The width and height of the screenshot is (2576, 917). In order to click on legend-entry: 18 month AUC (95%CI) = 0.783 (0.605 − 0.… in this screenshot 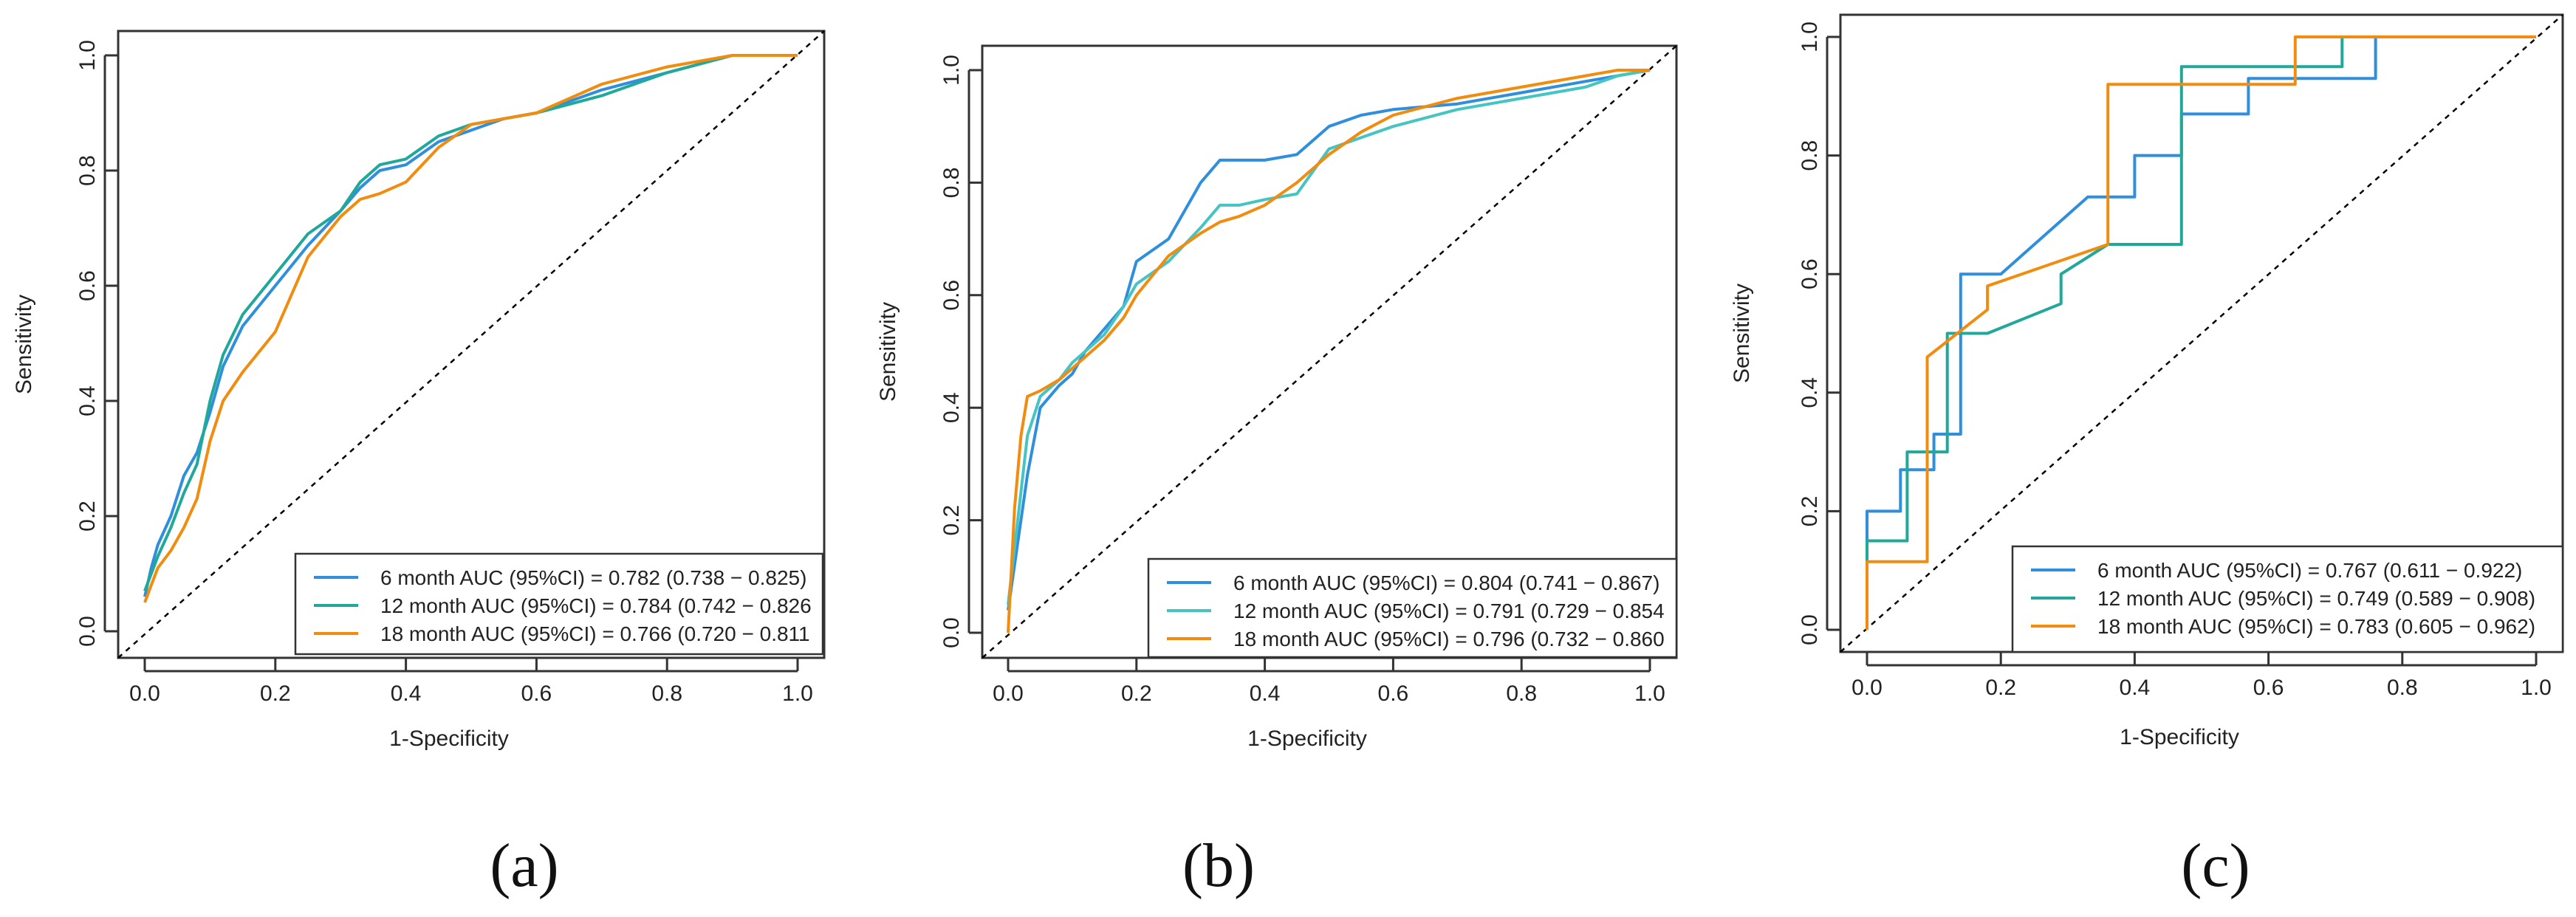, I will do `click(2316, 626)`.